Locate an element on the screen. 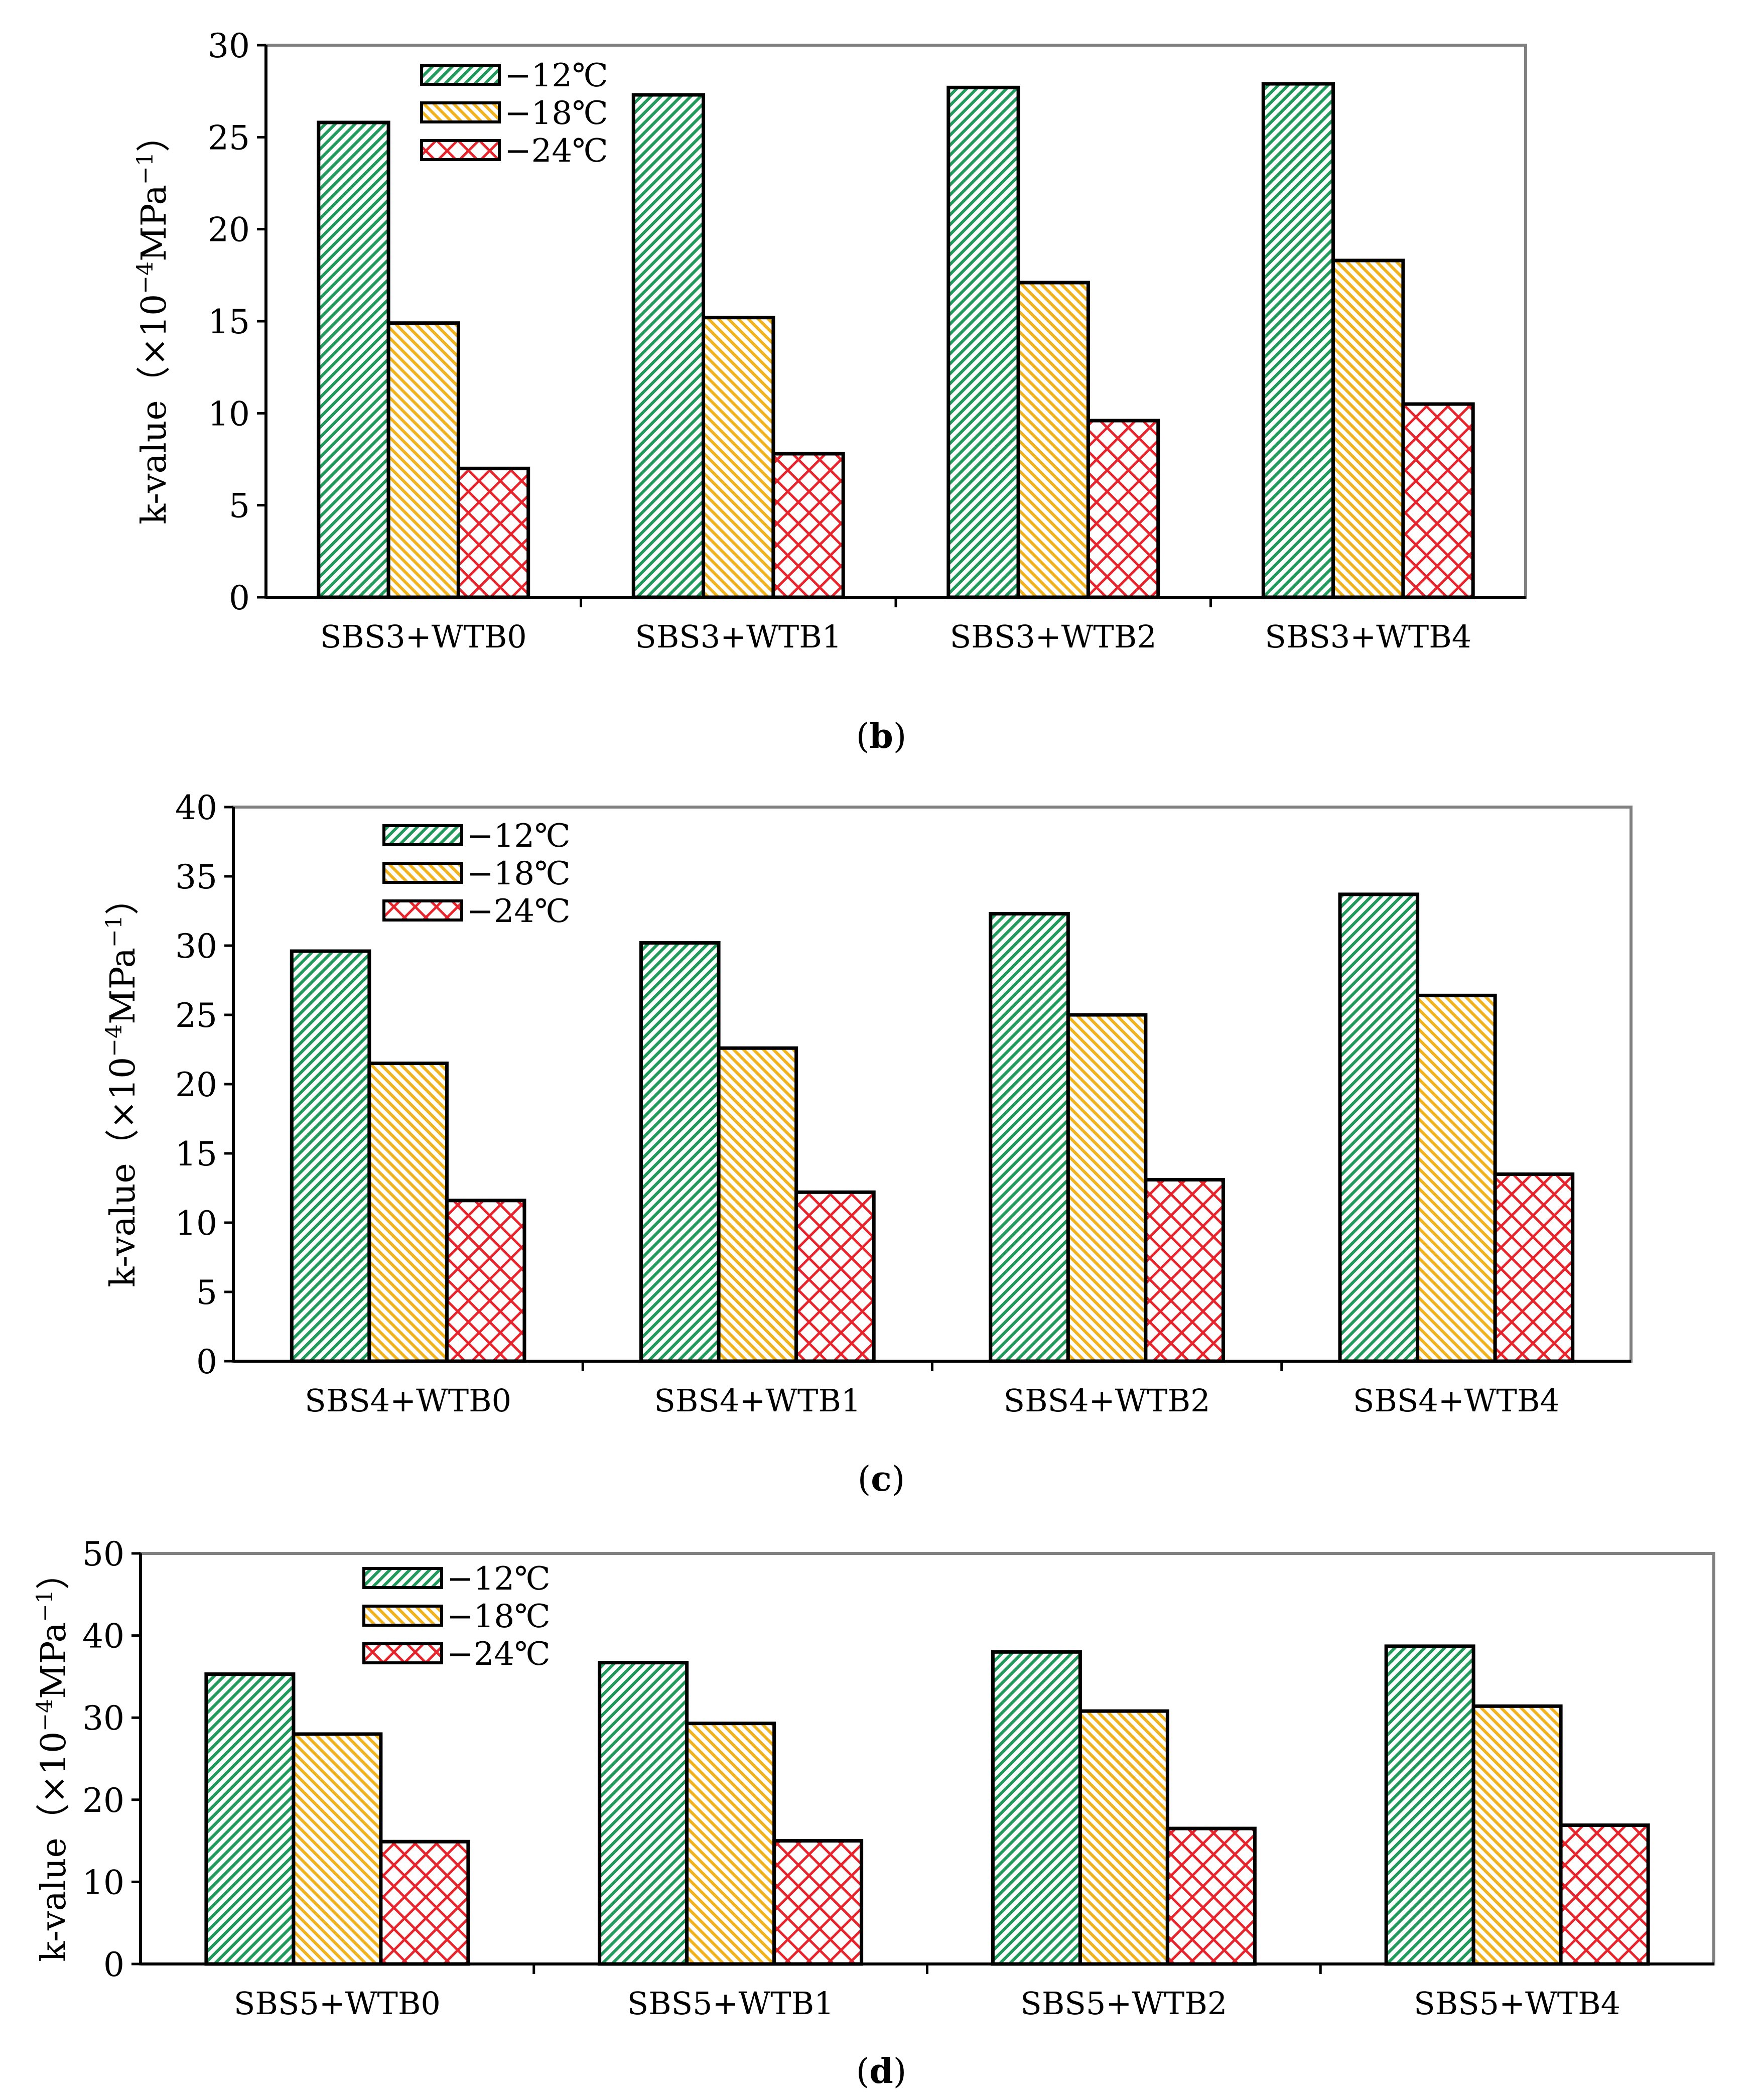 The width and height of the screenshot is (1763, 2100). chart-c-y-axis-label: k-value（×10−4MPa−1） is located at coordinates (122, 1084).